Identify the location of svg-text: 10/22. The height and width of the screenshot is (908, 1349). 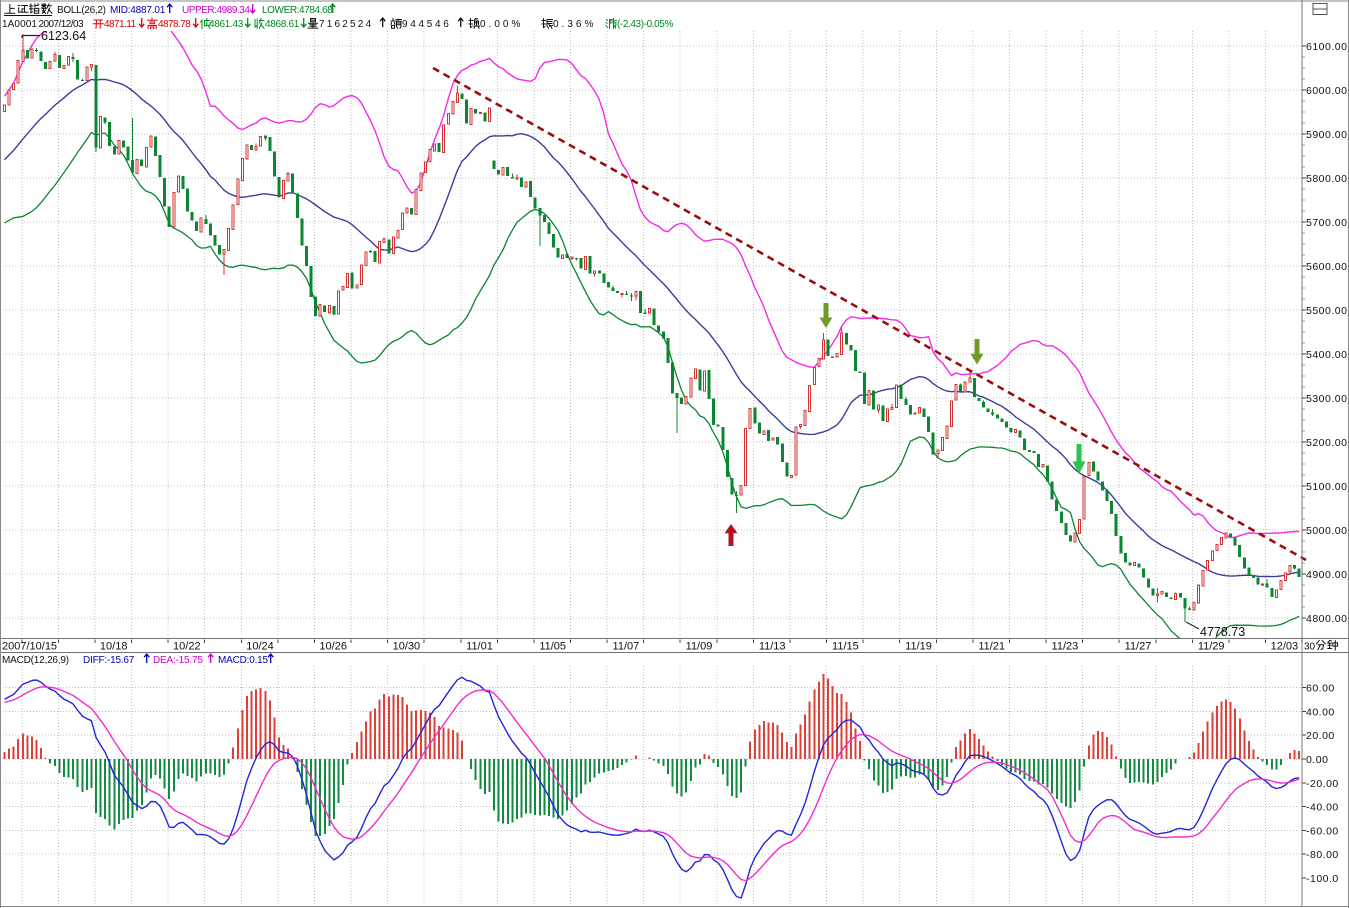
(187, 647).